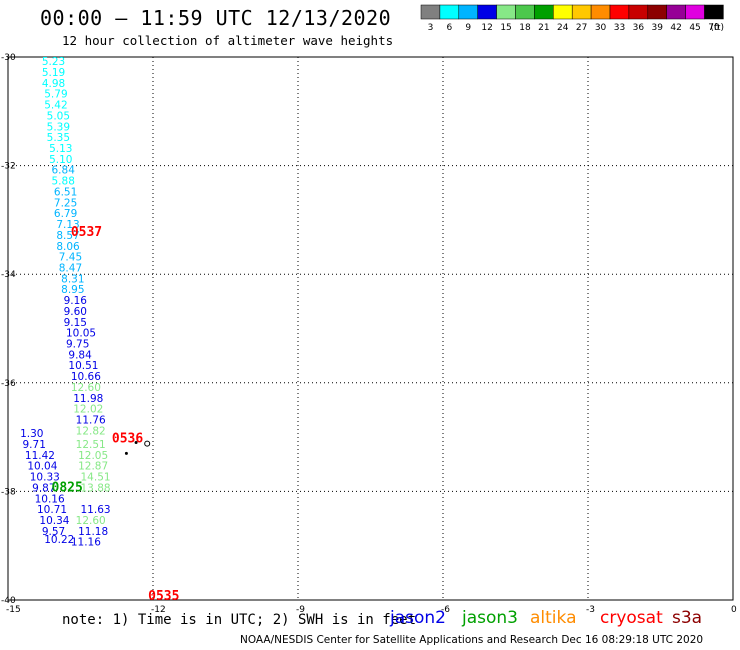  What do you see at coordinates (86, 543) in the screenshot?
I see `wave-height-value: 11.16` at bounding box center [86, 543].